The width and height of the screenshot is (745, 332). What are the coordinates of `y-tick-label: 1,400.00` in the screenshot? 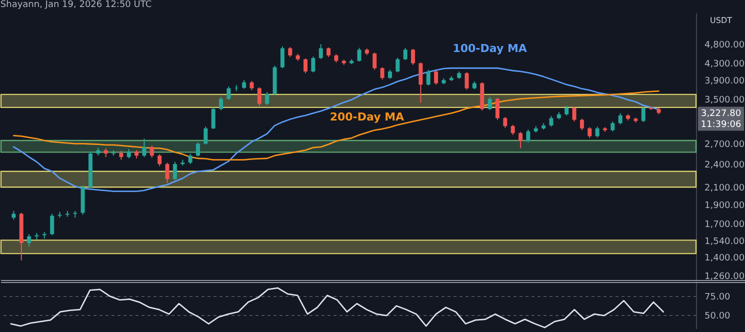 It's located at (724, 259).